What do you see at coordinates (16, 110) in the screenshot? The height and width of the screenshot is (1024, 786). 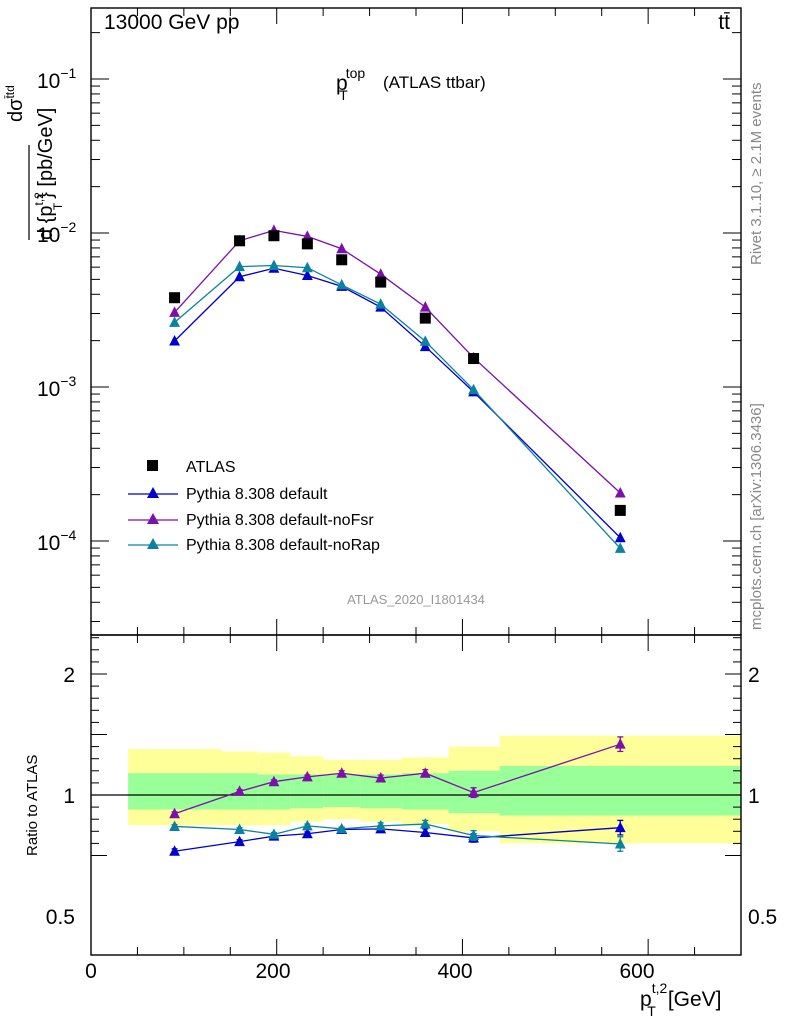 I see `y-title-numerator: dσ` at bounding box center [16, 110].